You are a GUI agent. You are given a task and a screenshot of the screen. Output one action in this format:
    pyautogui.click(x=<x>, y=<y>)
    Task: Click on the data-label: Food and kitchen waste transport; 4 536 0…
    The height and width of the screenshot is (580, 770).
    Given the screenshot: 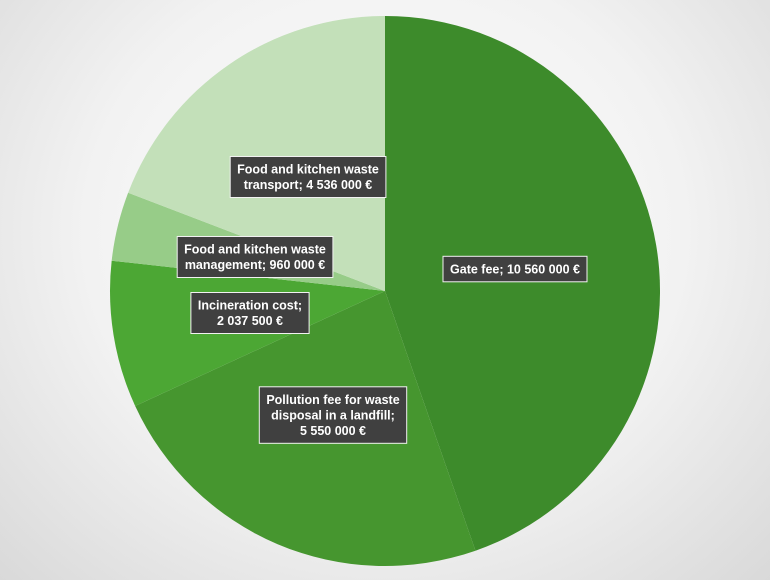 What is the action you would take?
    pyautogui.click(x=308, y=177)
    